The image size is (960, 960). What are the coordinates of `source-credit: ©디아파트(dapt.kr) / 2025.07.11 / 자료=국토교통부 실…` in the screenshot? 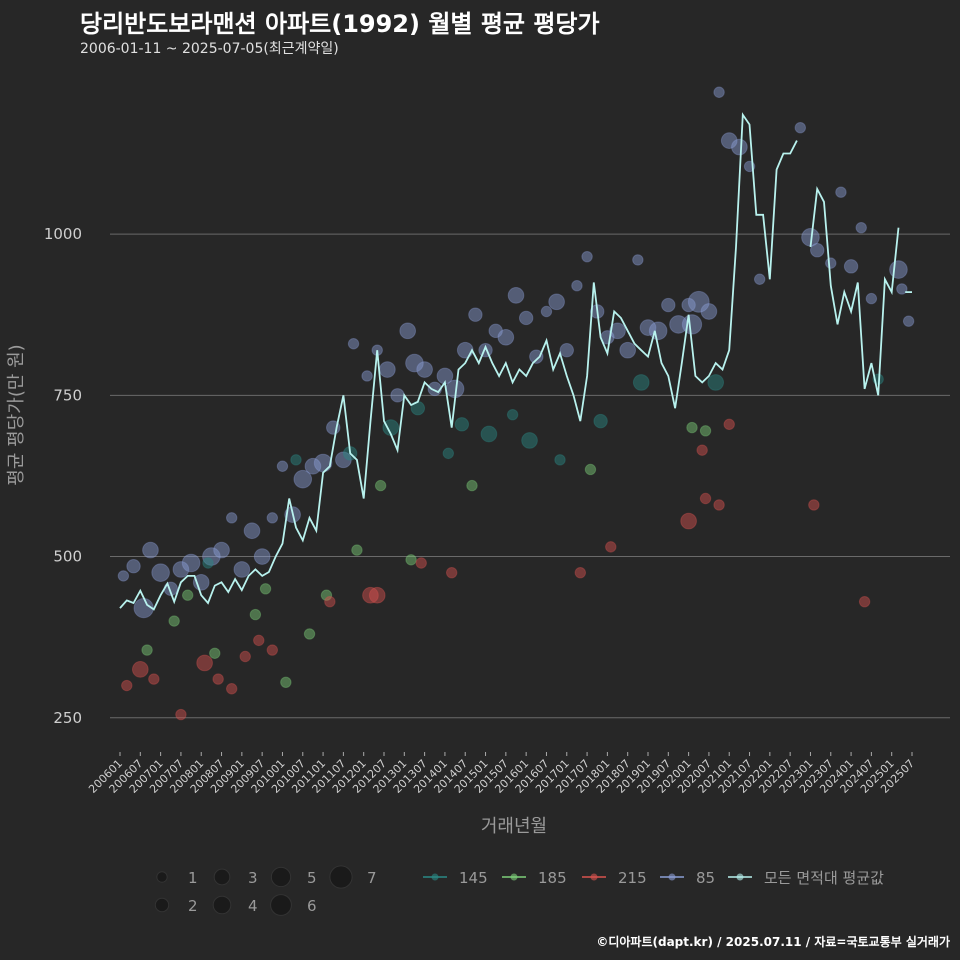 It's located at (773, 942).